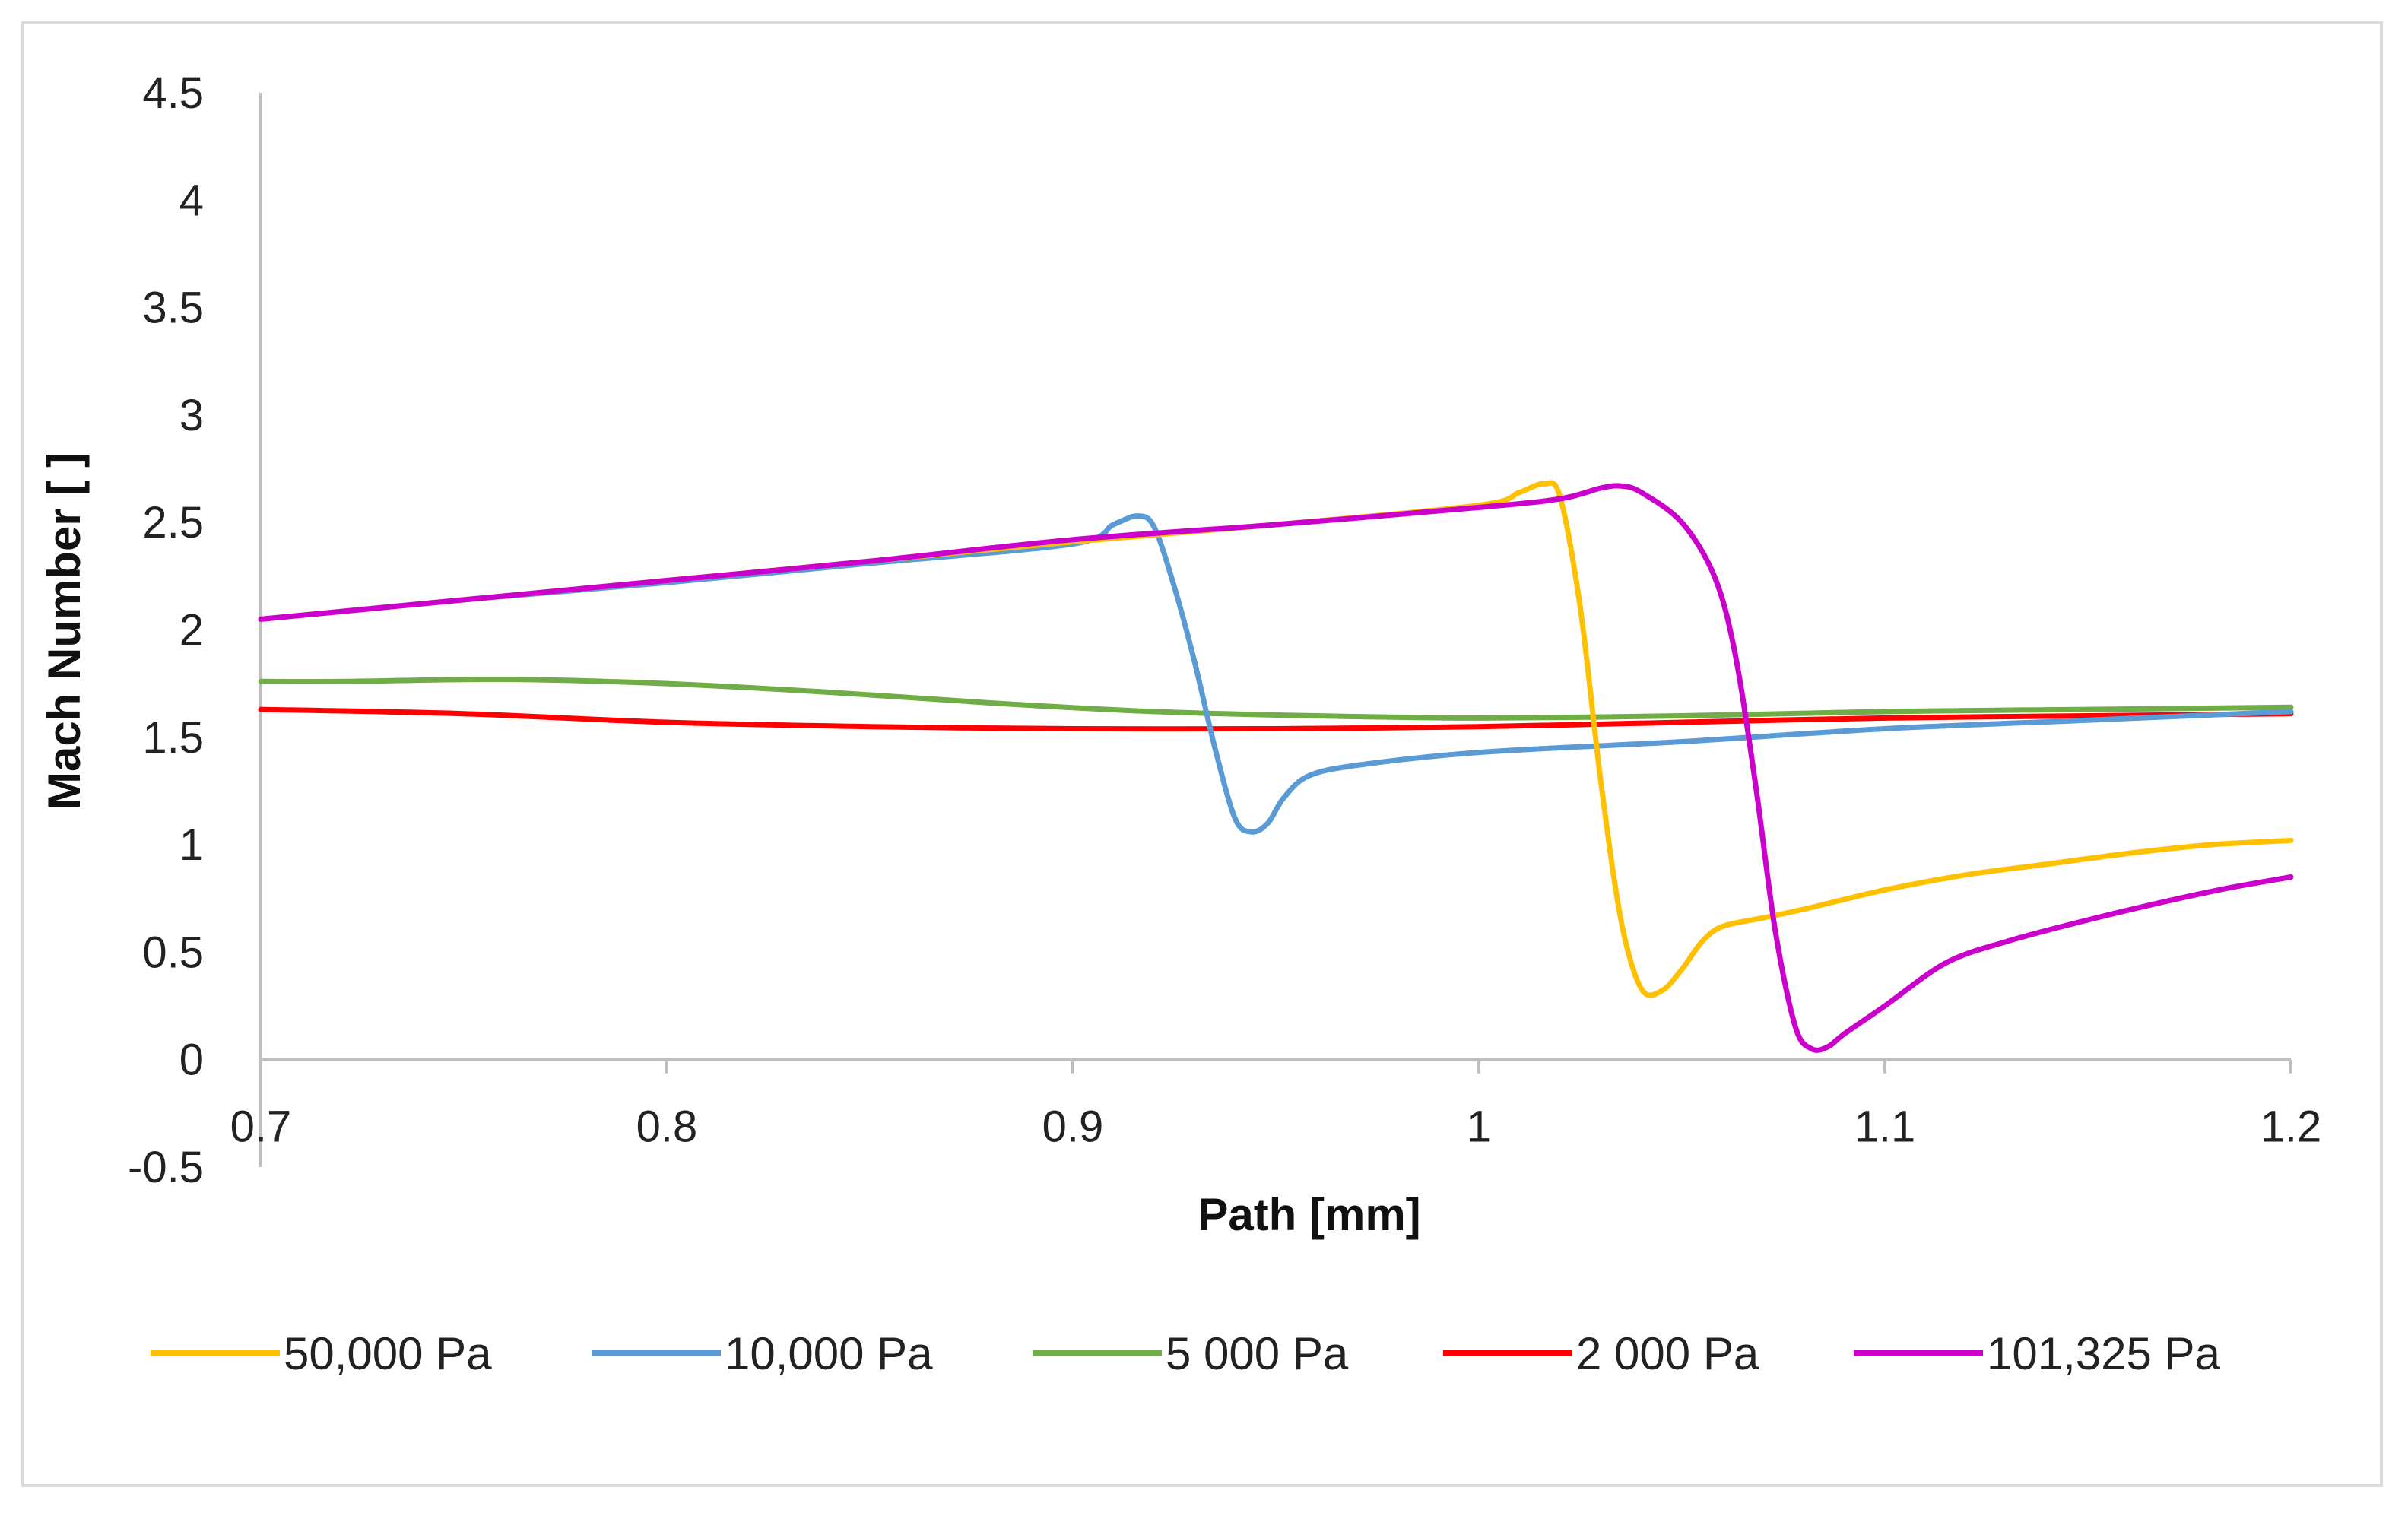 Image resolution: width=2408 pixels, height=1513 pixels. What do you see at coordinates (1885, 1127) in the screenshot?
I see `x-tick-label: 1.1` at bounding box center [1885, 1127].